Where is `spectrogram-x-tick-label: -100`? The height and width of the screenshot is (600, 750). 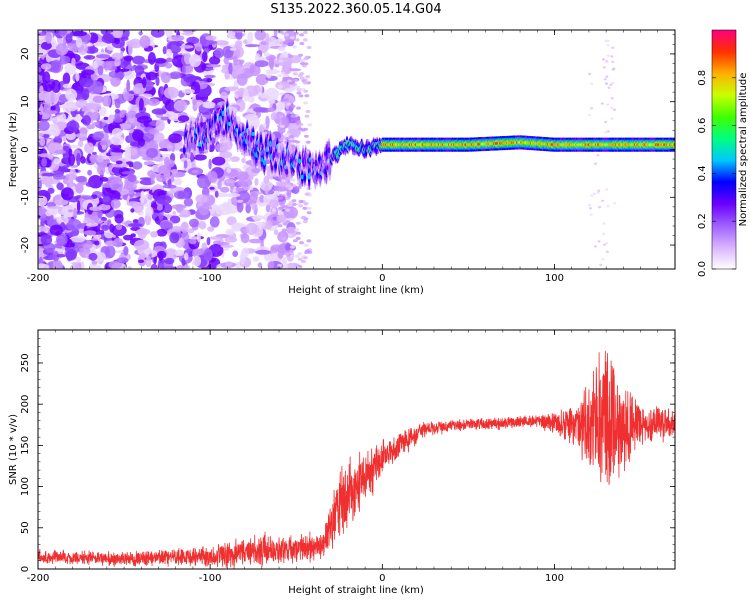
spectrogram-x-tick-label: -100 is located at coordinates (210, 278).